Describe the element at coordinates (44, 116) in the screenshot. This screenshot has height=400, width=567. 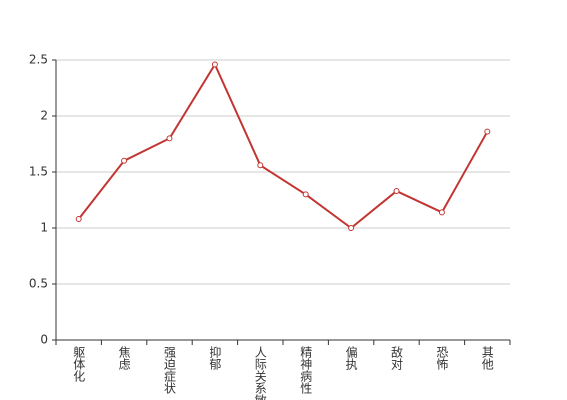
I see `y-tick-label: 2` at that location.